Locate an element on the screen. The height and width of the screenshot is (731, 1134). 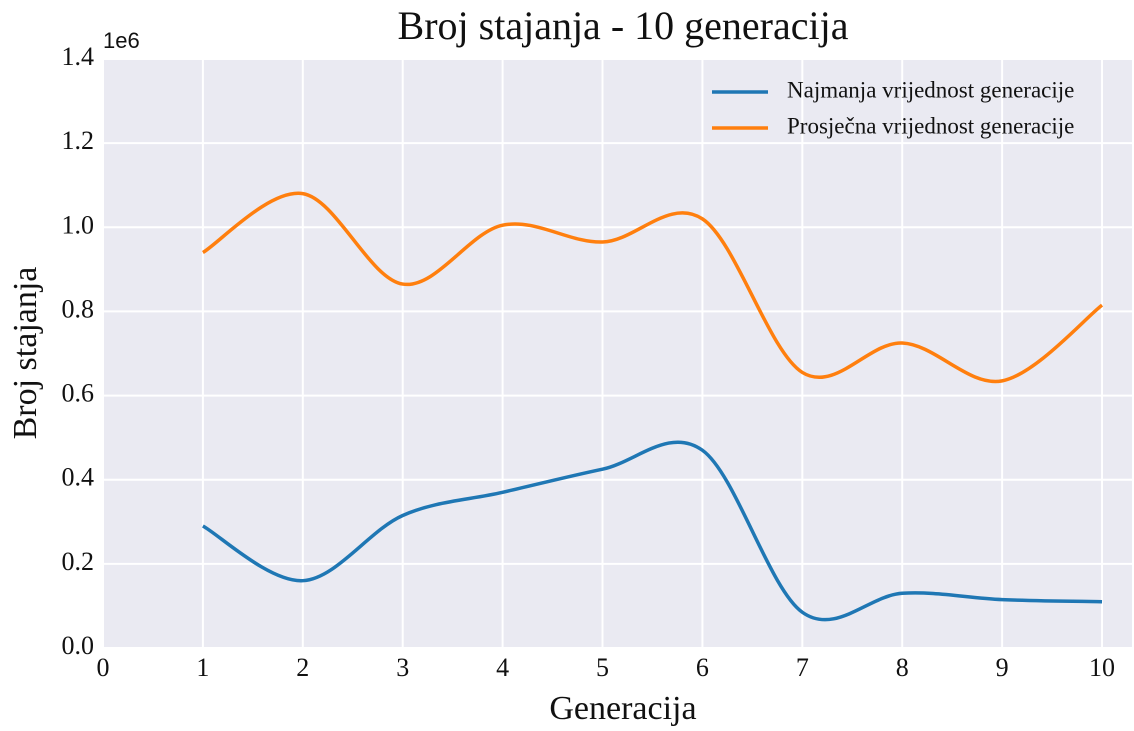
y-tick-label: 1.2 is located at coordinates (78, 140).